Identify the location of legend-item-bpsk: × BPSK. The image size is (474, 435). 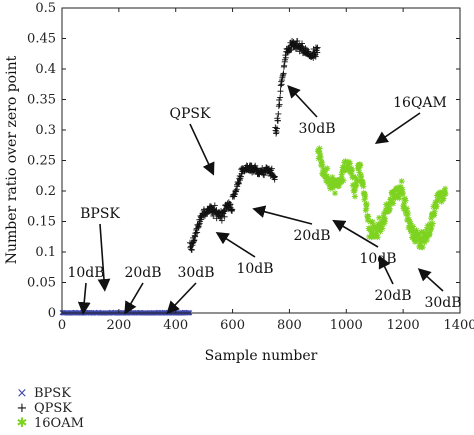
(49, 393).